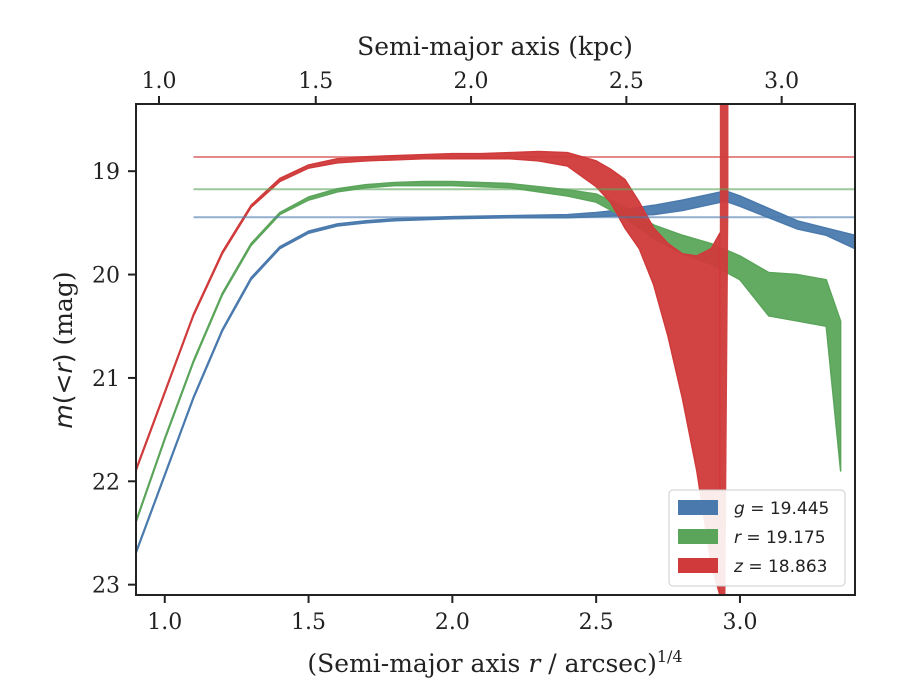 The width and height of the screenshot is (900, 700). Describe the element at coordinates (315, 81) in the screenshot. I see `top-tick-label-1: 1.5` at that location.